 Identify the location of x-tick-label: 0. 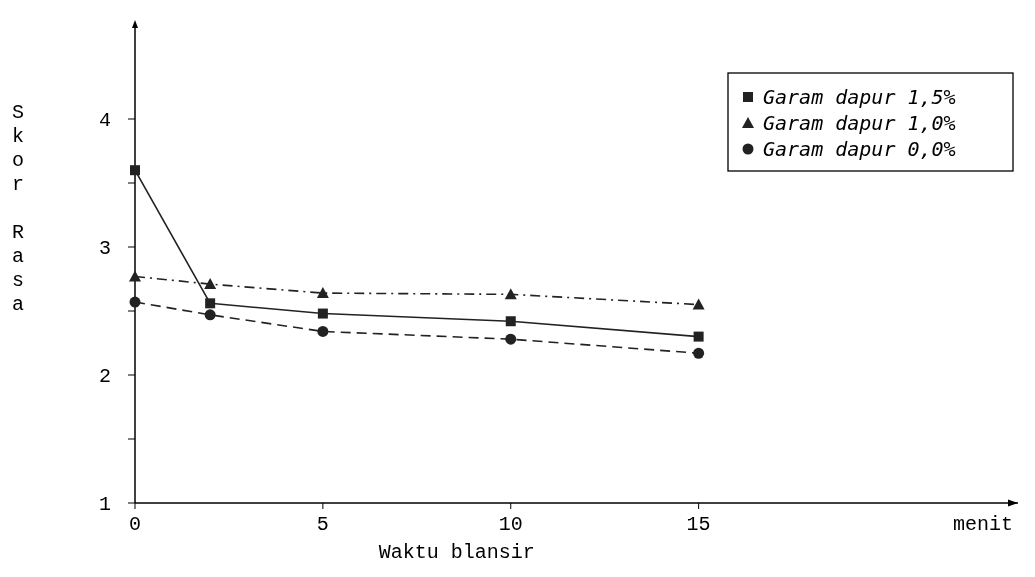
(135, 524).